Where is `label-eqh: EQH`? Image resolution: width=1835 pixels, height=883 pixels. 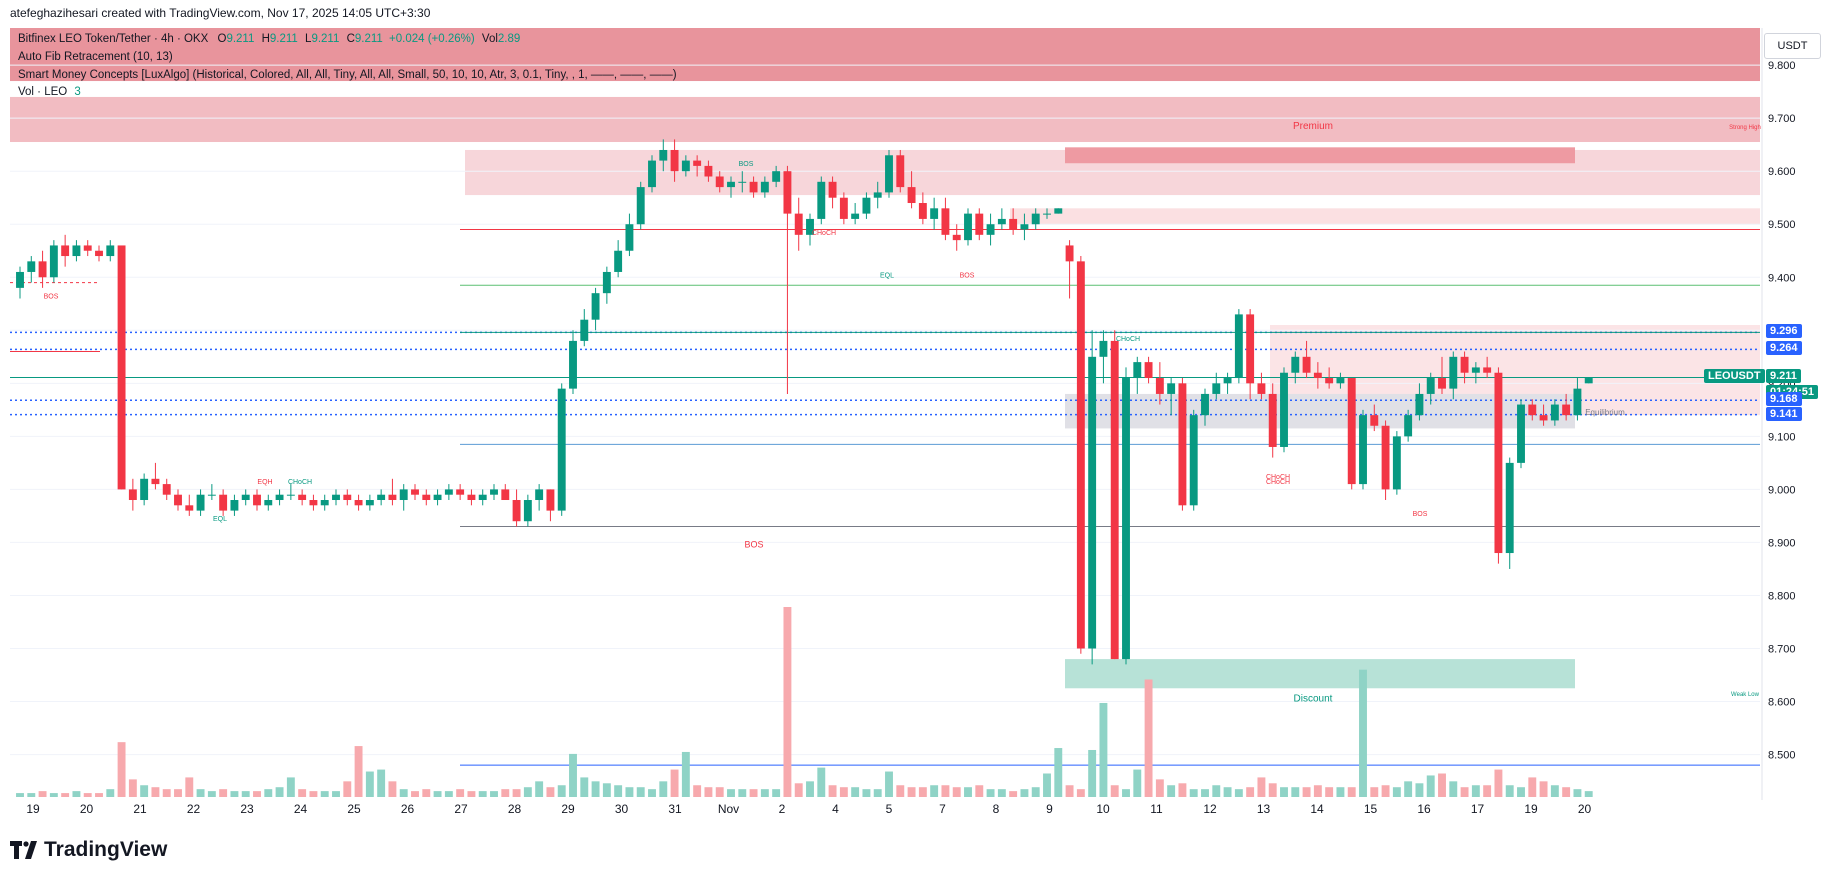 label-eqh: EQH is located at coordinates (264, 482).